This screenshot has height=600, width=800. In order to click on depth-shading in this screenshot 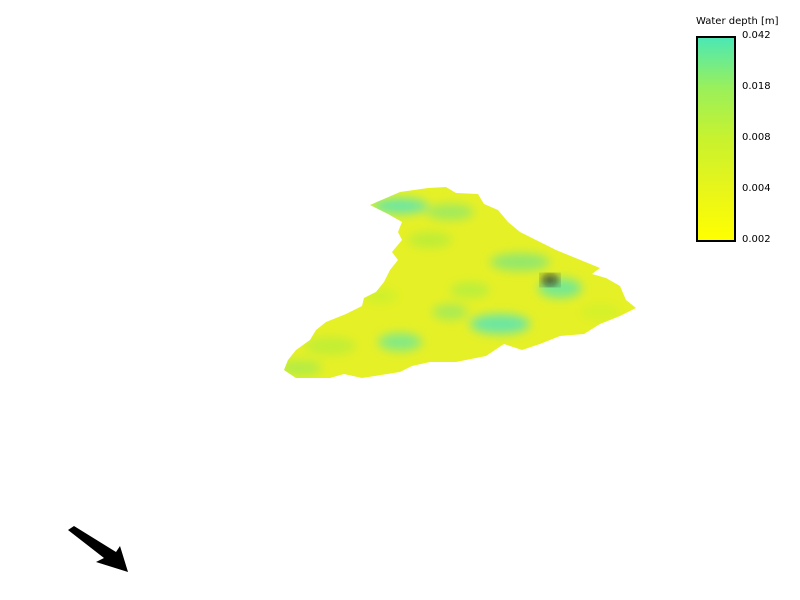, I will do `click(452, 287)`.